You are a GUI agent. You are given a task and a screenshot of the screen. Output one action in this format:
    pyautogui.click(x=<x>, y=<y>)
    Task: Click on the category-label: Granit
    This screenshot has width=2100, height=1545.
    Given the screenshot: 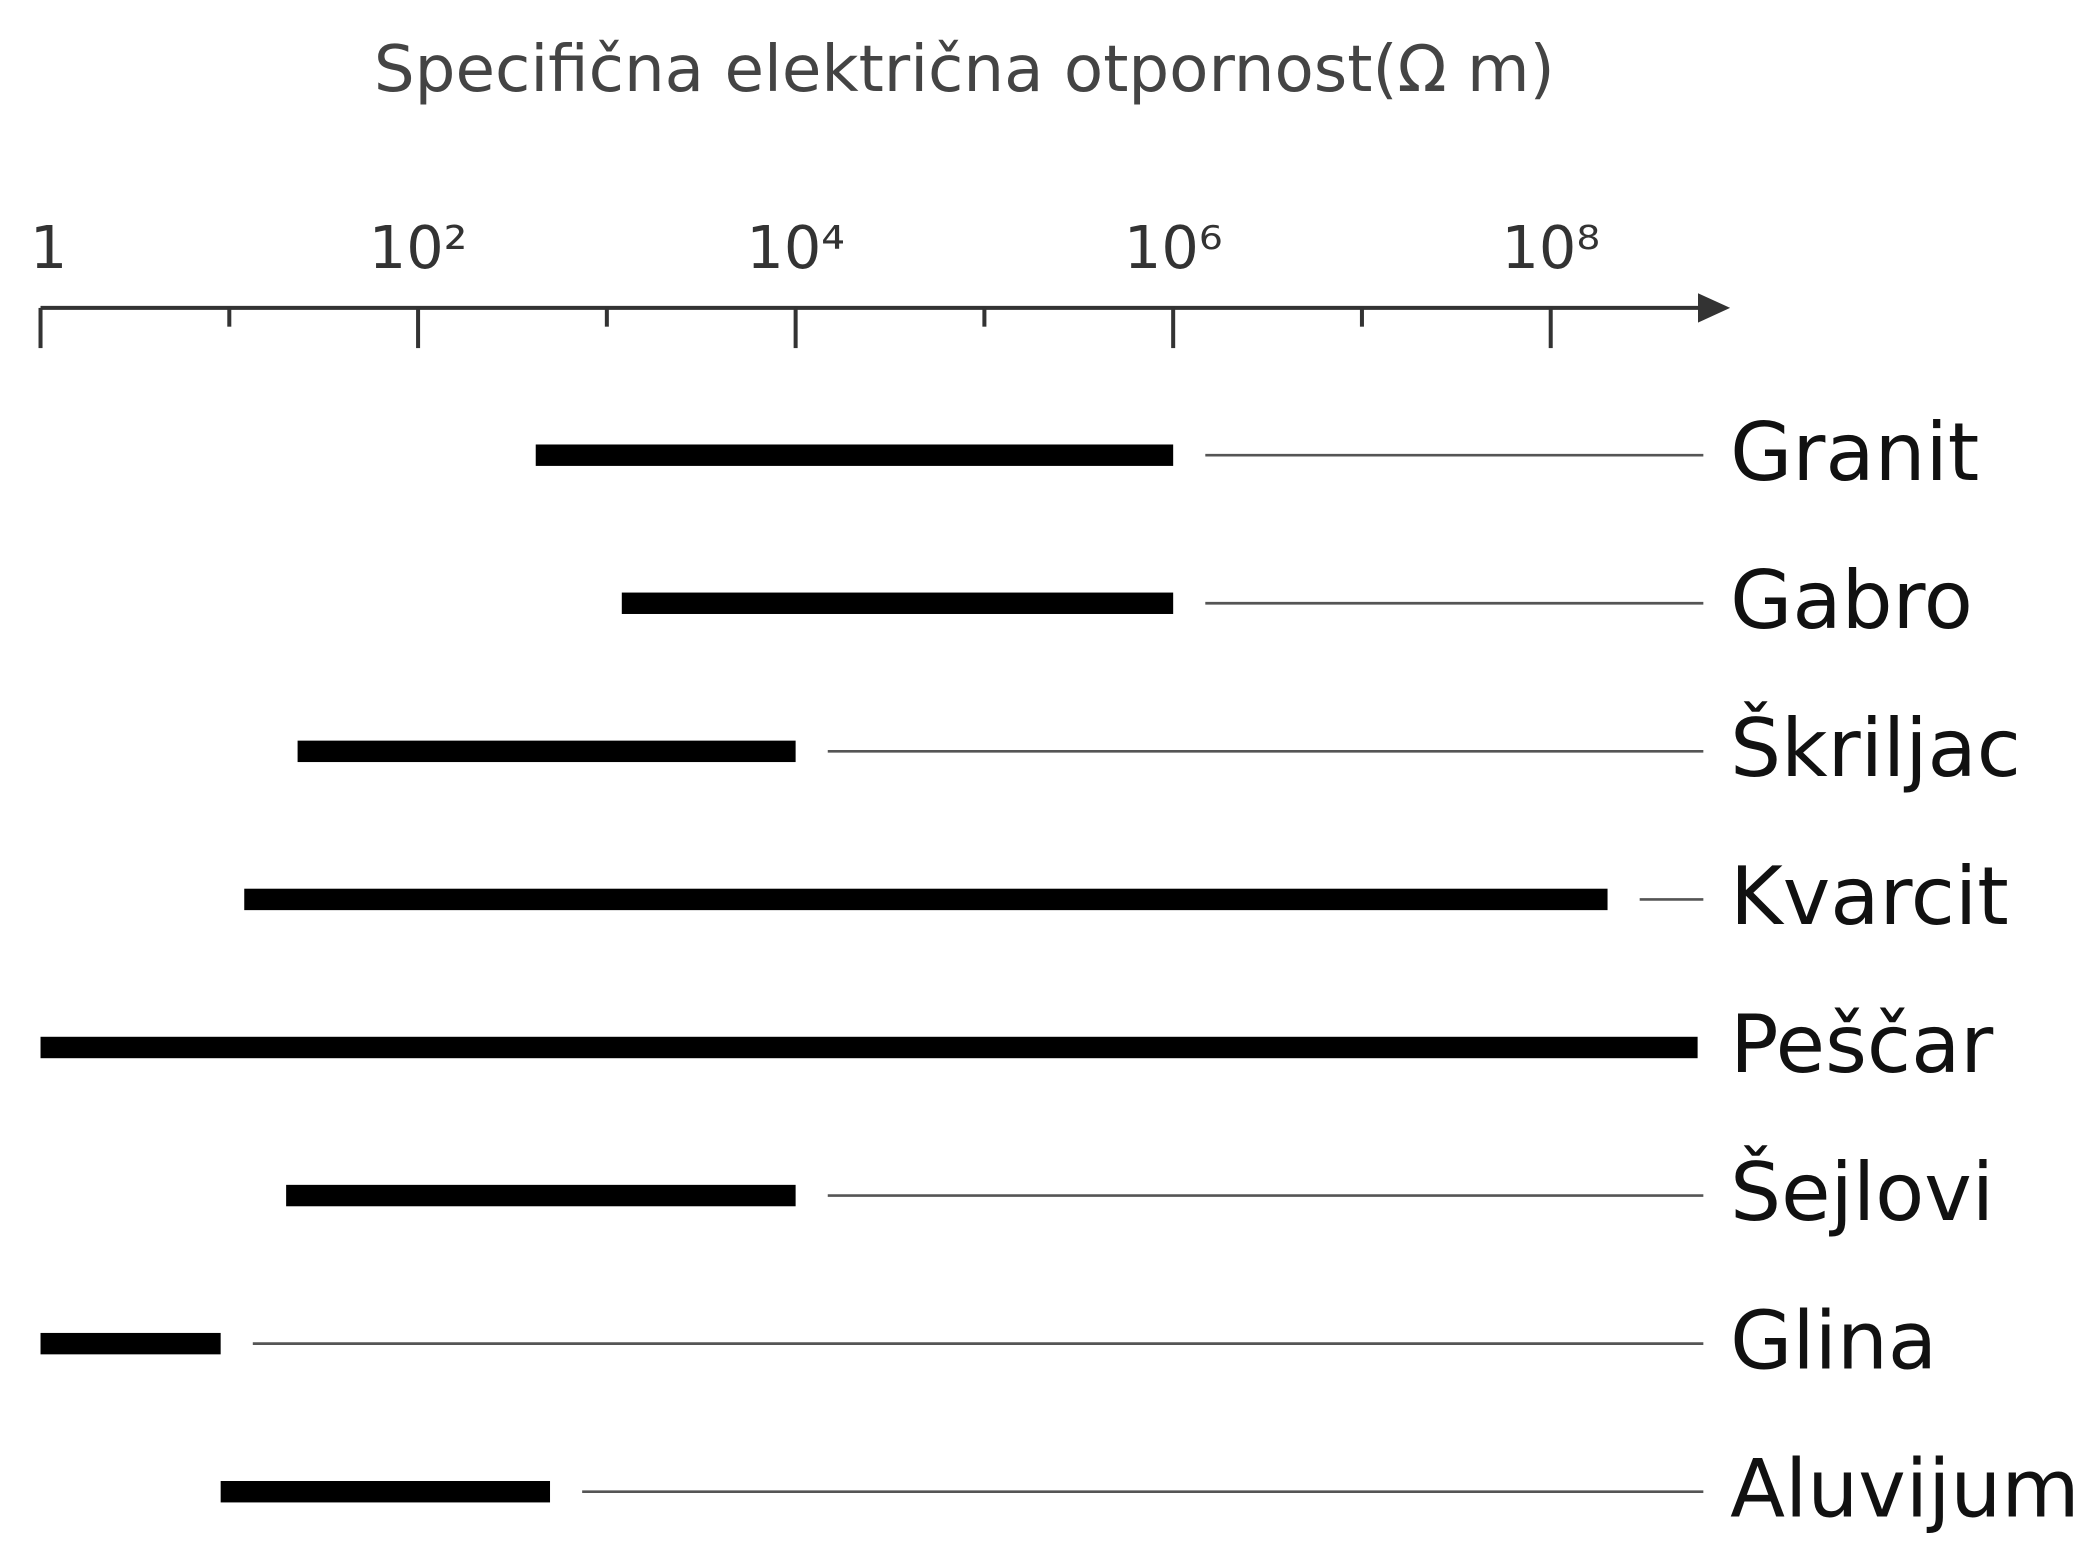 What is the action you would take?
    pyautogui.click(x=1854, y=452)
    